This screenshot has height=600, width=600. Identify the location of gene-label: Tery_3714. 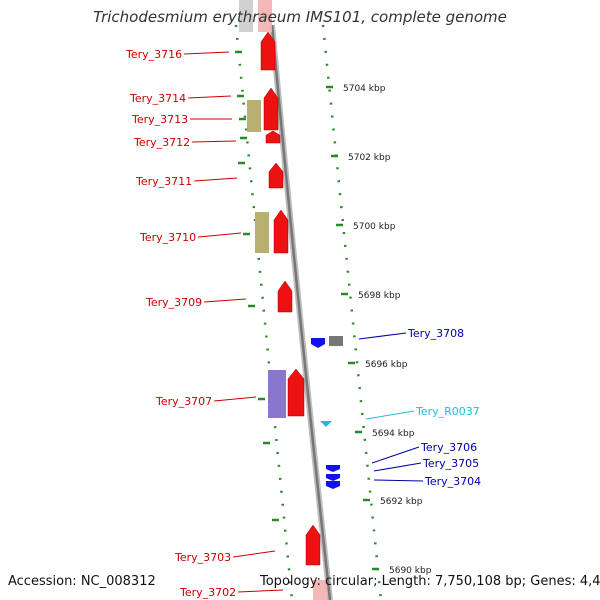
(157, 98).